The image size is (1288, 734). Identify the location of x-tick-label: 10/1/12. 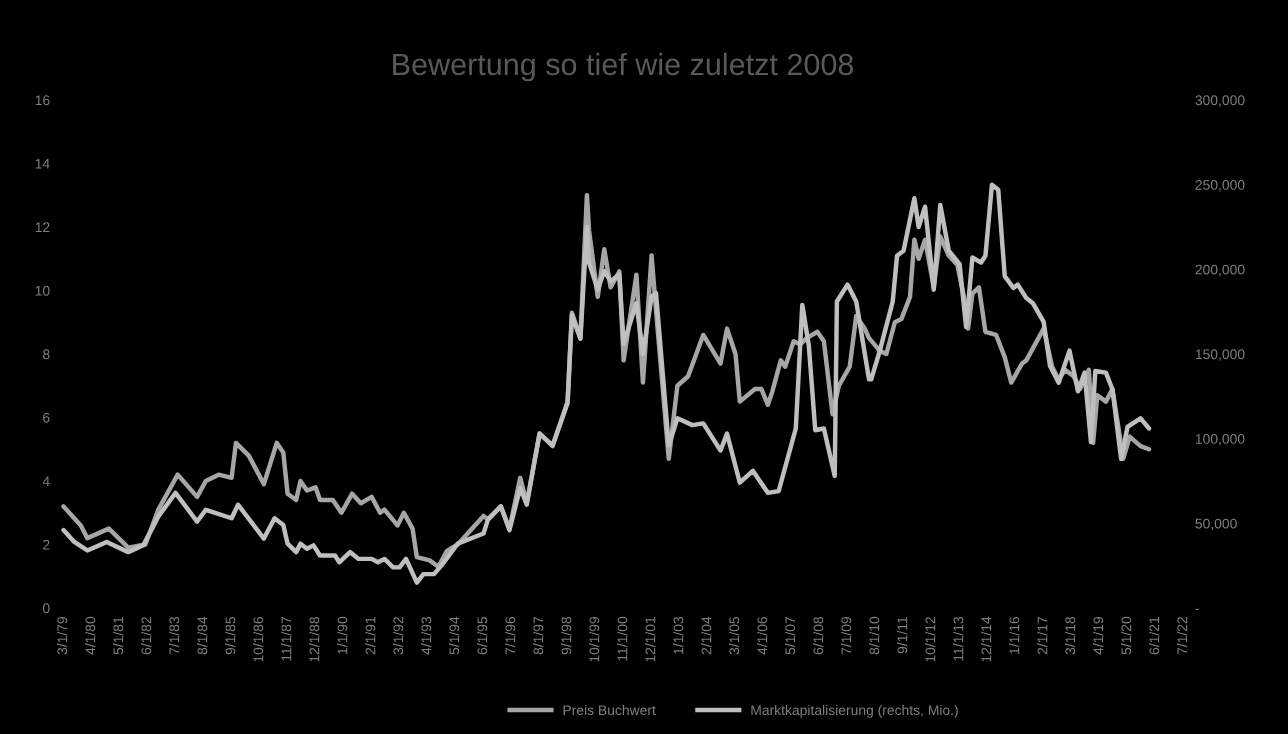
(930, 639).